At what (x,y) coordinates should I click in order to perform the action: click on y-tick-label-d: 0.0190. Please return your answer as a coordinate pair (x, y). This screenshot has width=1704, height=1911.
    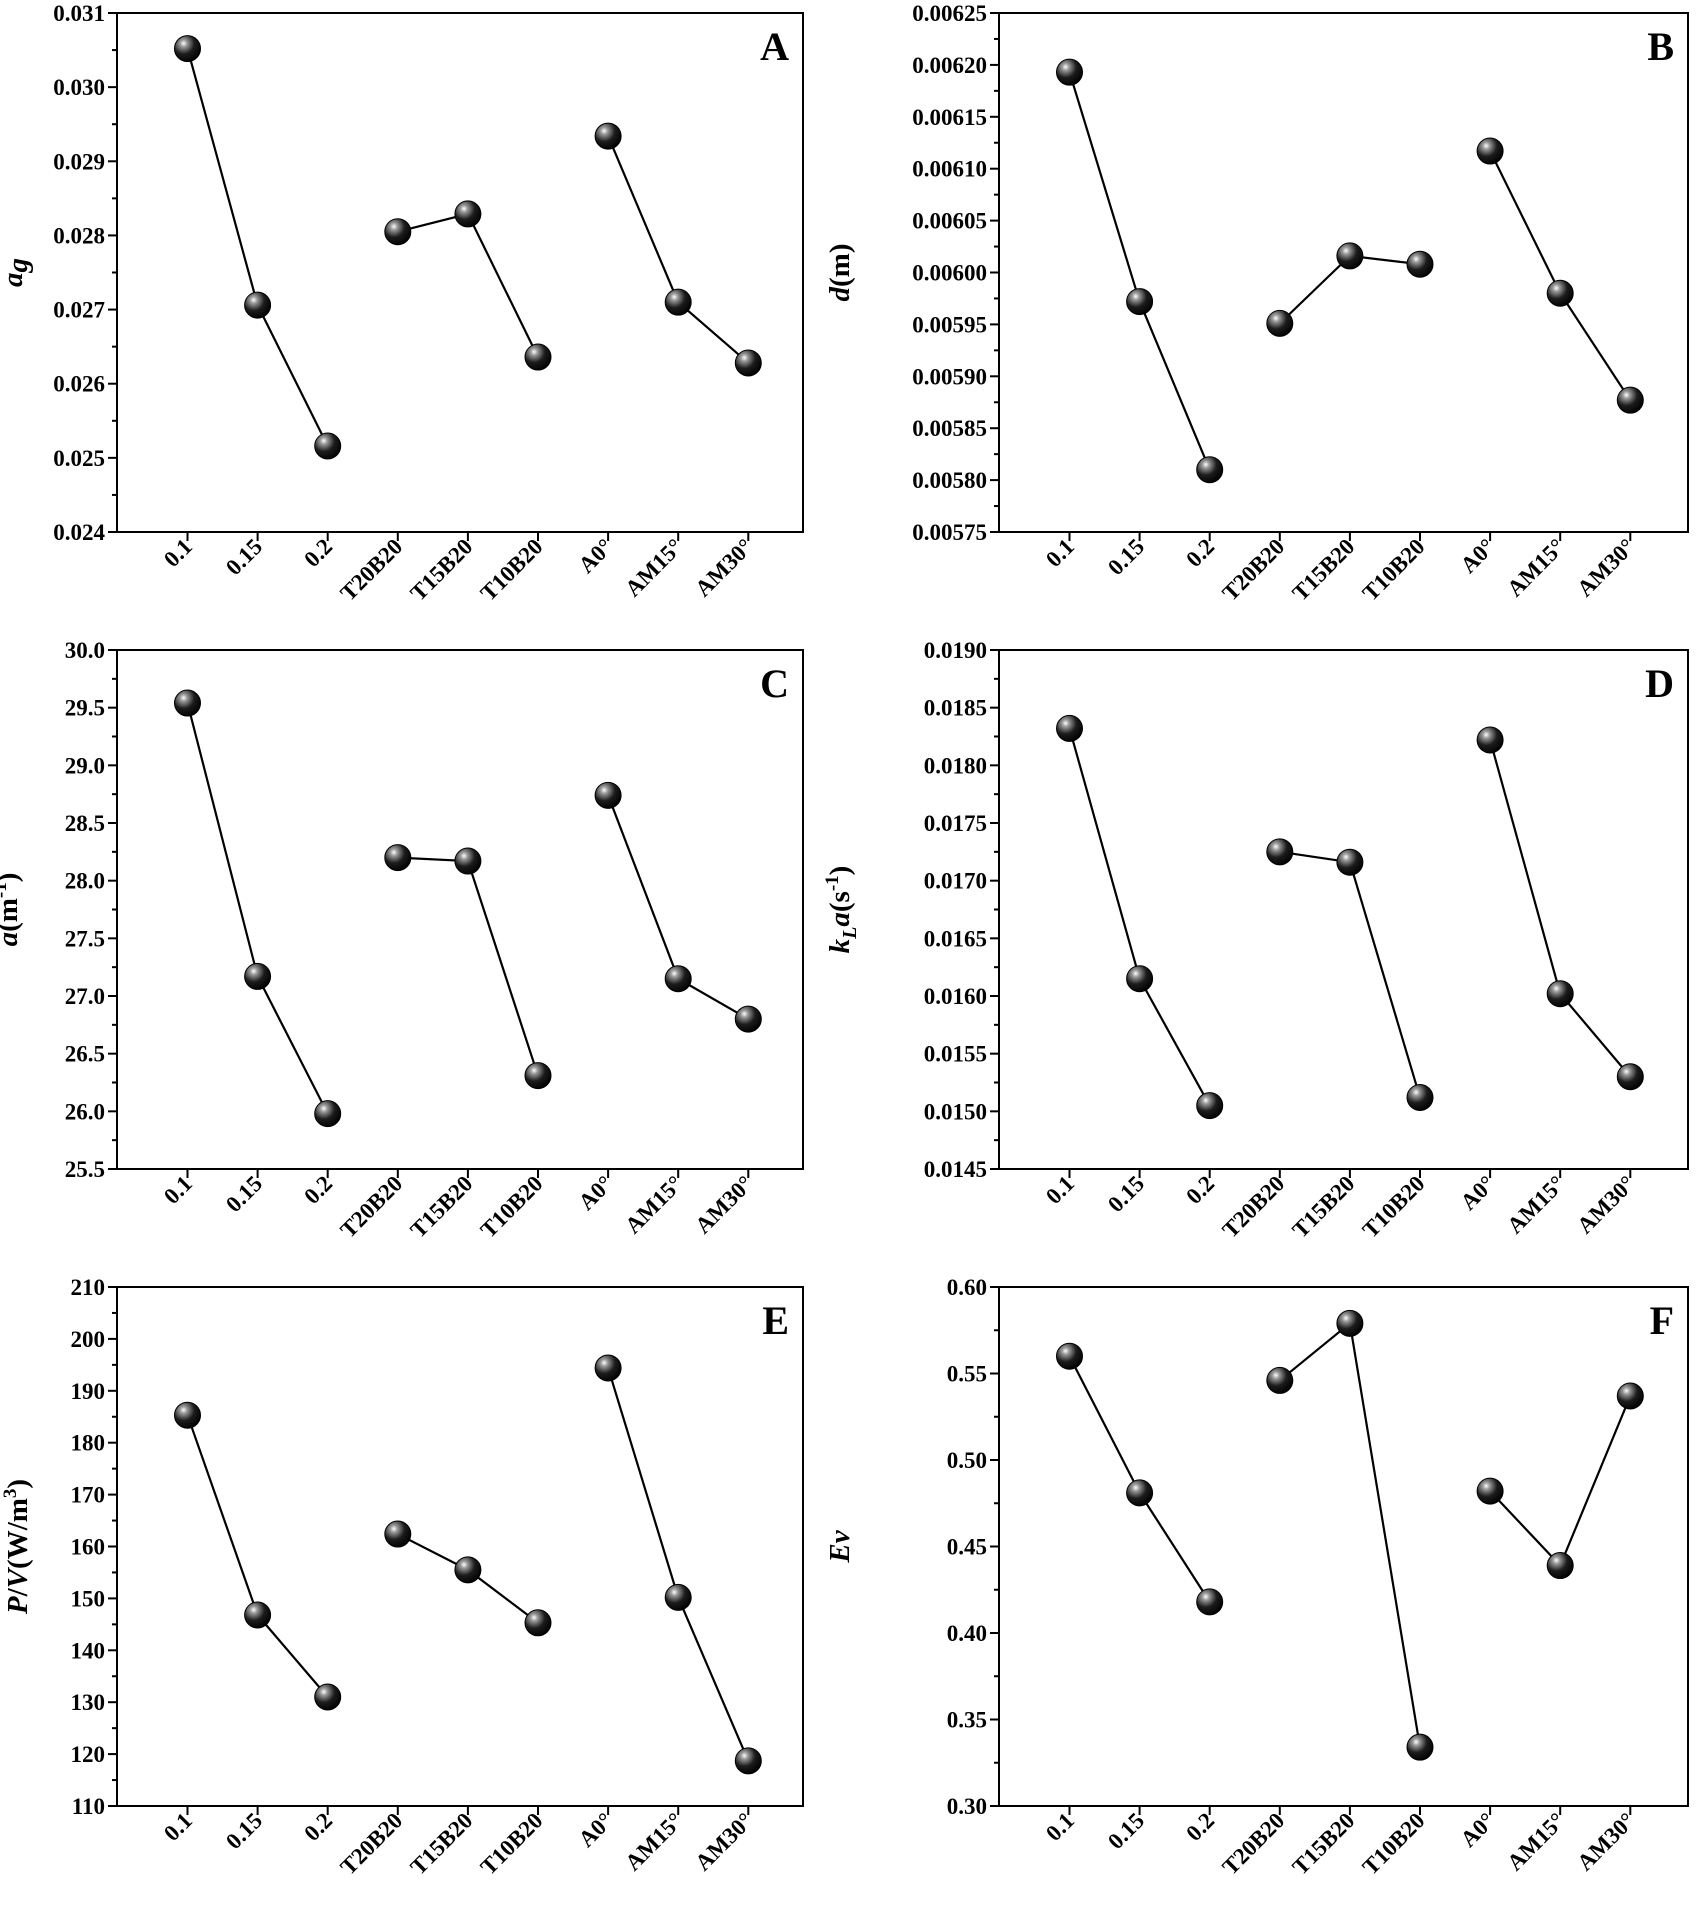
    Looking at the image, I should click on (955, 650).